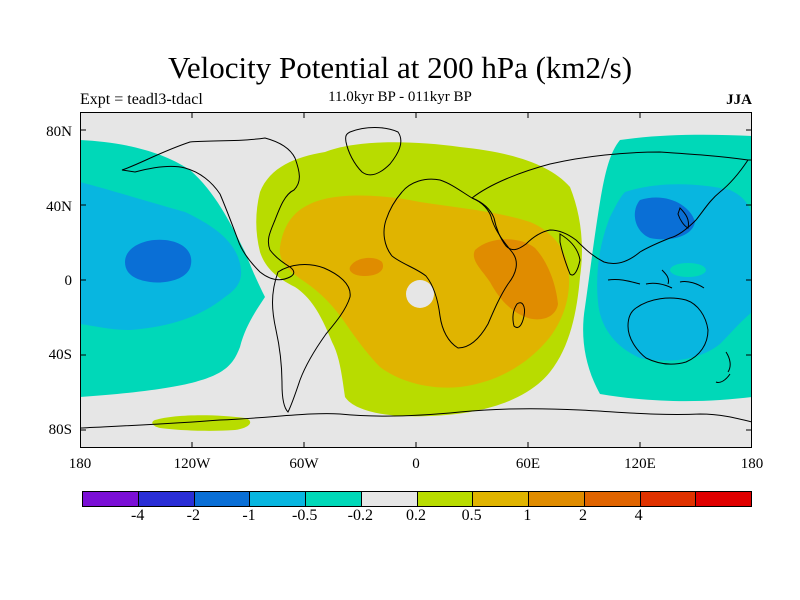 The width and height of the screenshot is (800, 600). I want to click on lat-label-80s: 80S, so click(60, 430).